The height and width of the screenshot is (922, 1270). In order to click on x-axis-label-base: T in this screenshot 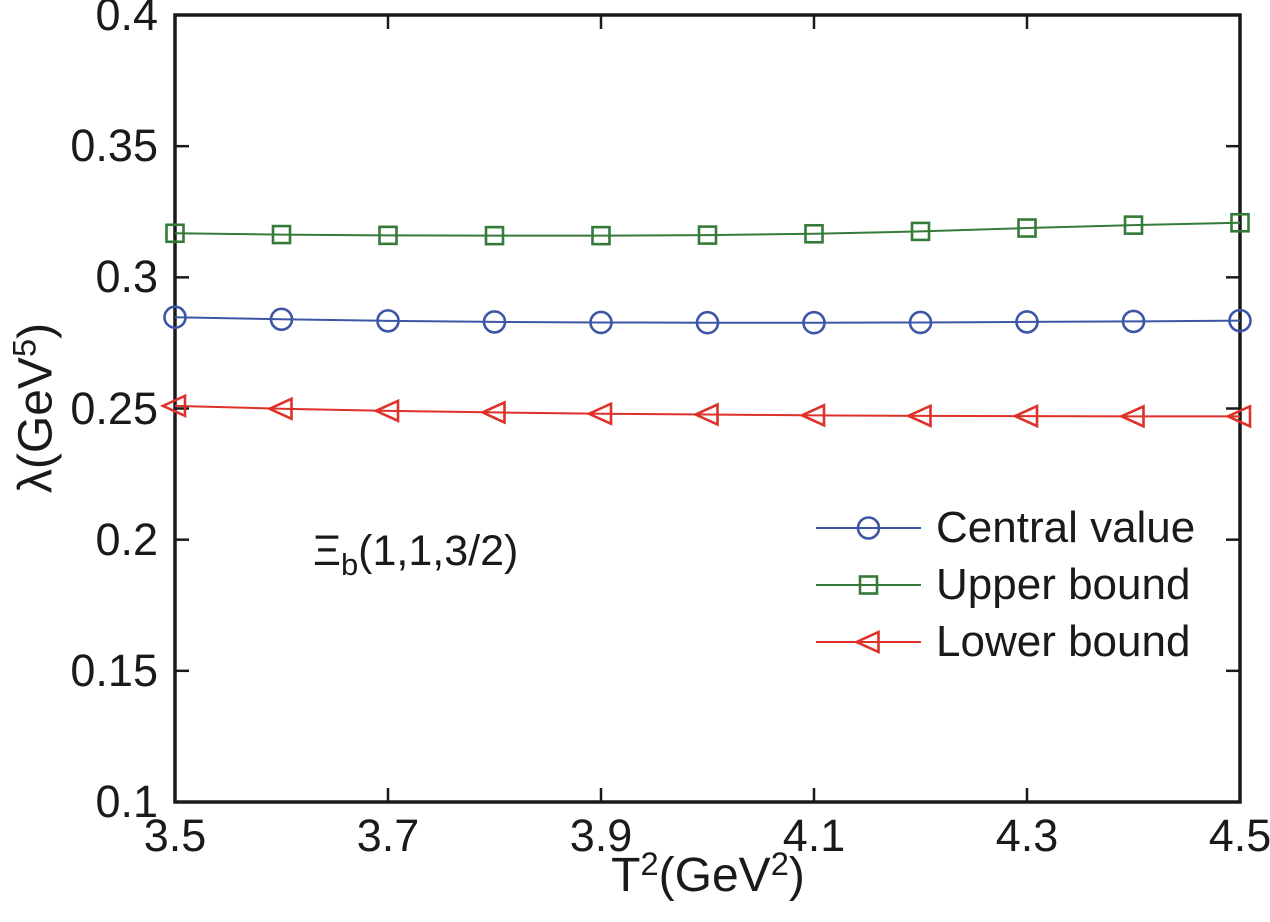, I will do `click(626, 875)`.